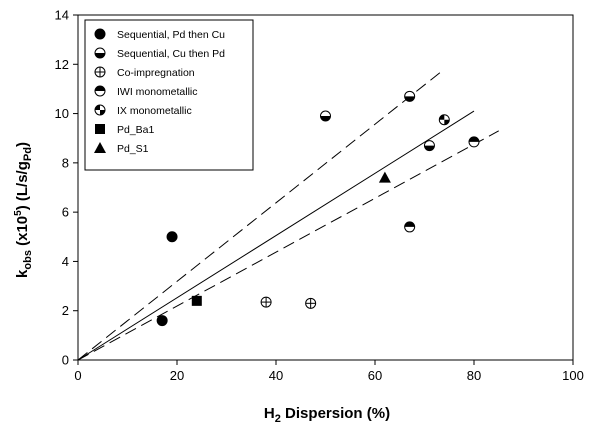  What do you see at coordinates (62, 64) in the screenshot?
I see `y-tick-label: 12` at bounding box center [62, 64].